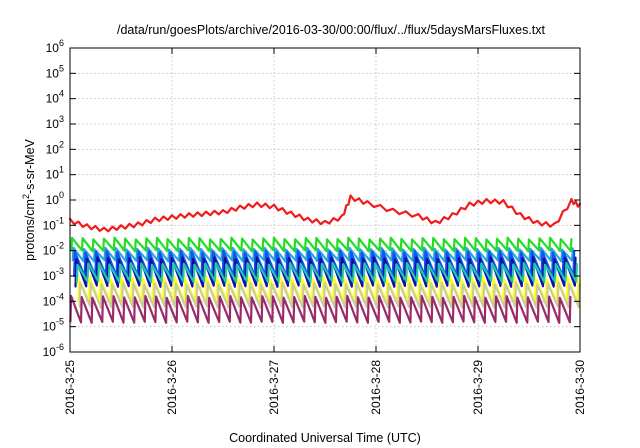 The image size is (640, 448). I want to click on y-tick-exponent: -1, so click(60, 220).